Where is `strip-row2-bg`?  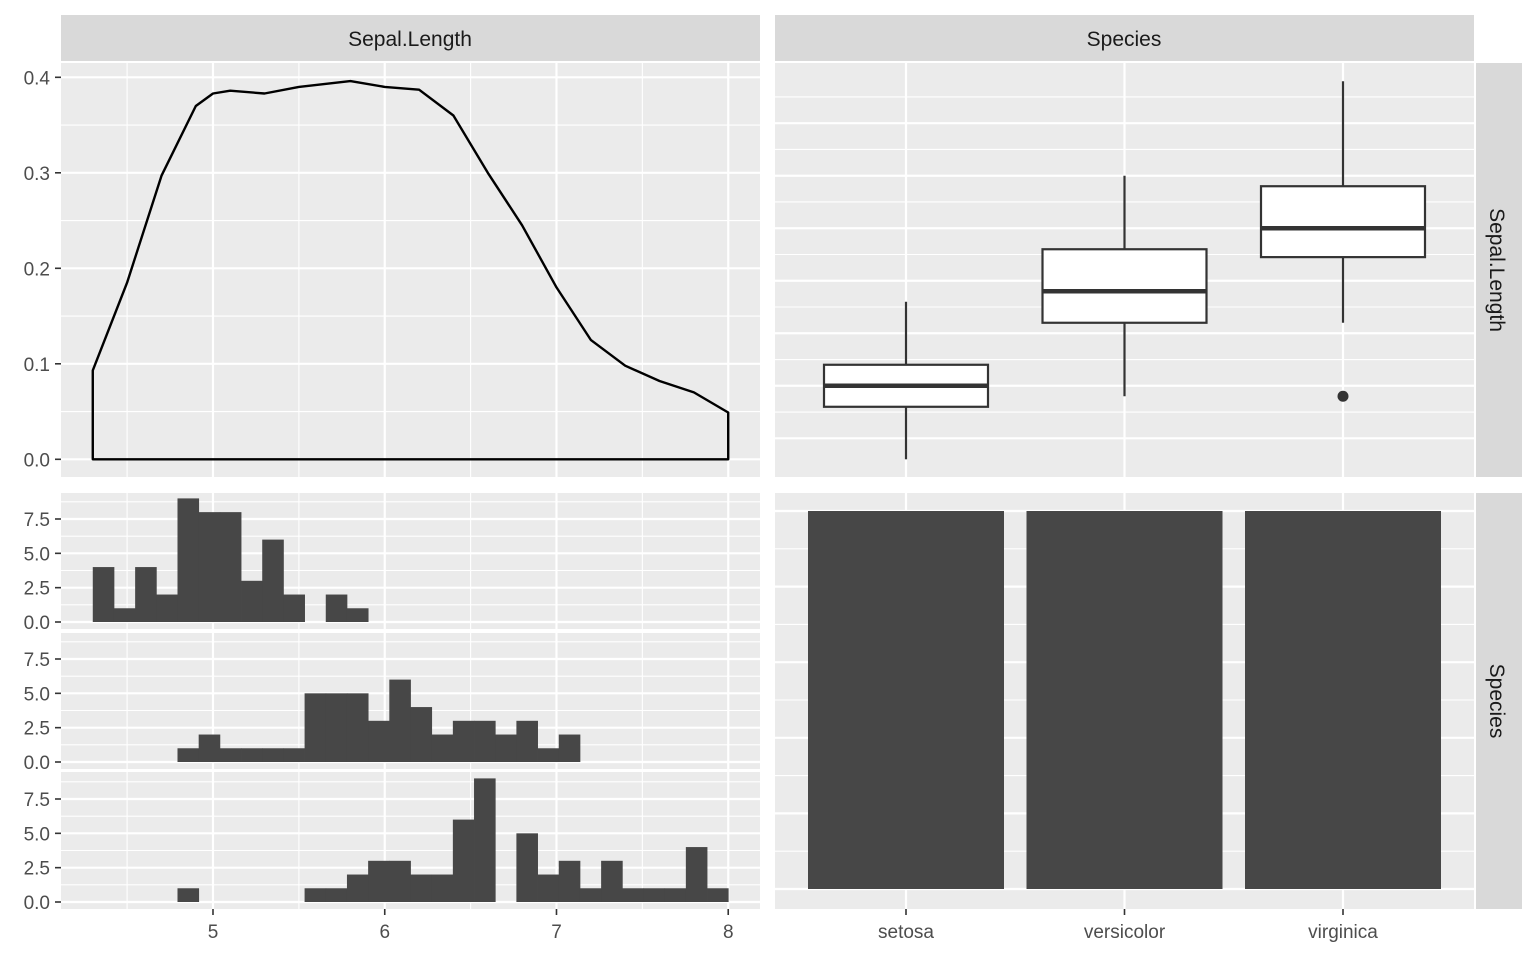 strip-row2-bg is located at coordinates (1499, 701).